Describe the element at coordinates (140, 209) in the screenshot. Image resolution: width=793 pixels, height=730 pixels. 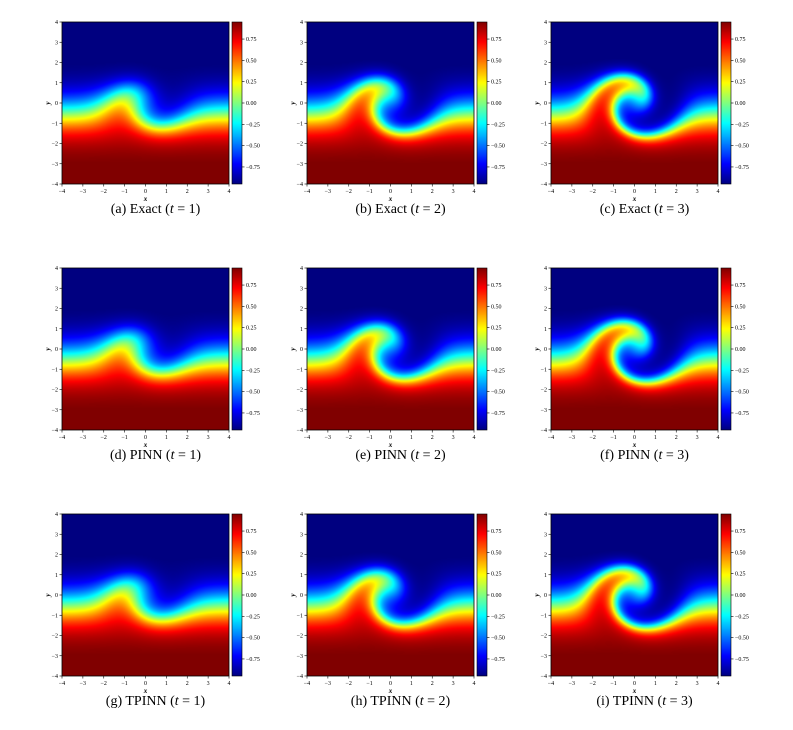
I see `caption-label: (a) Exact (` at that location.